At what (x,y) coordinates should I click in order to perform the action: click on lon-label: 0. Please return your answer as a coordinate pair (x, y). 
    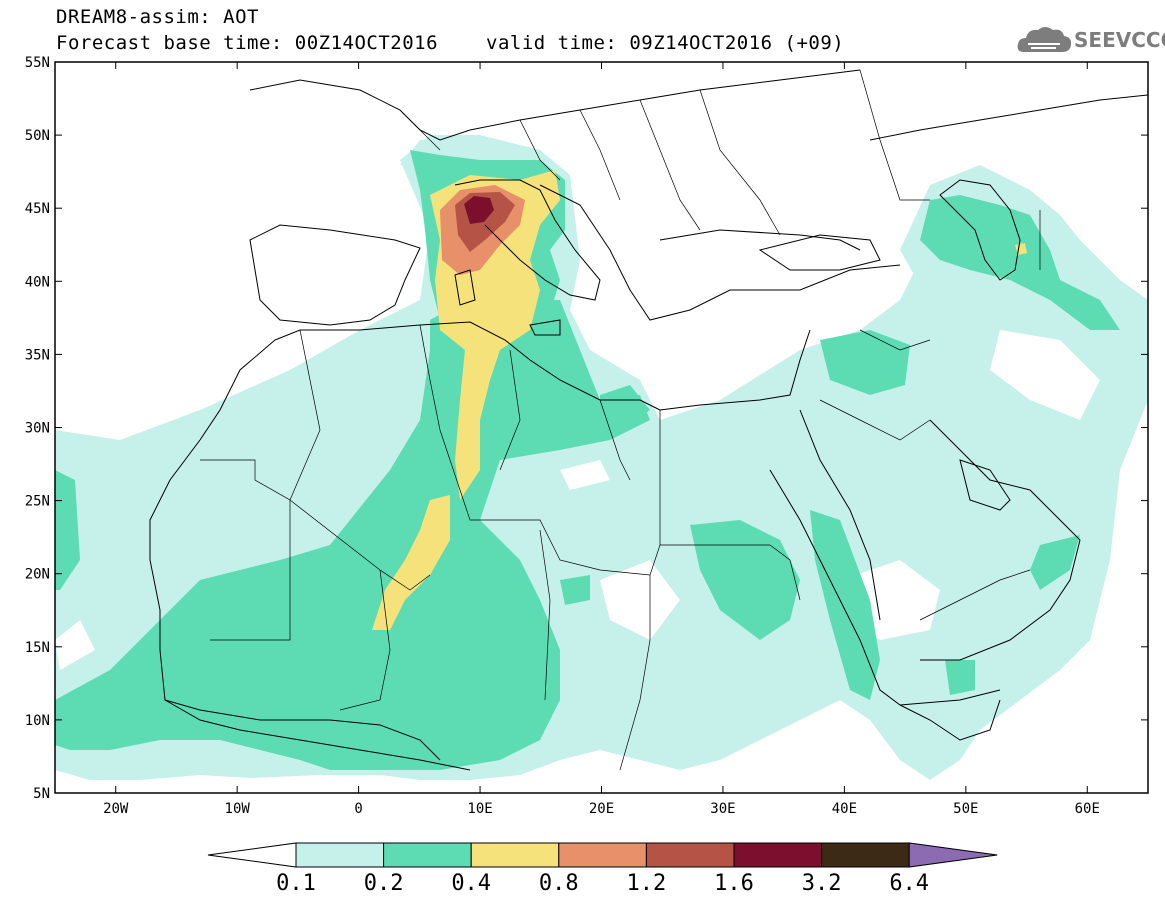
    Looking at the image, I should click on (358, 809).